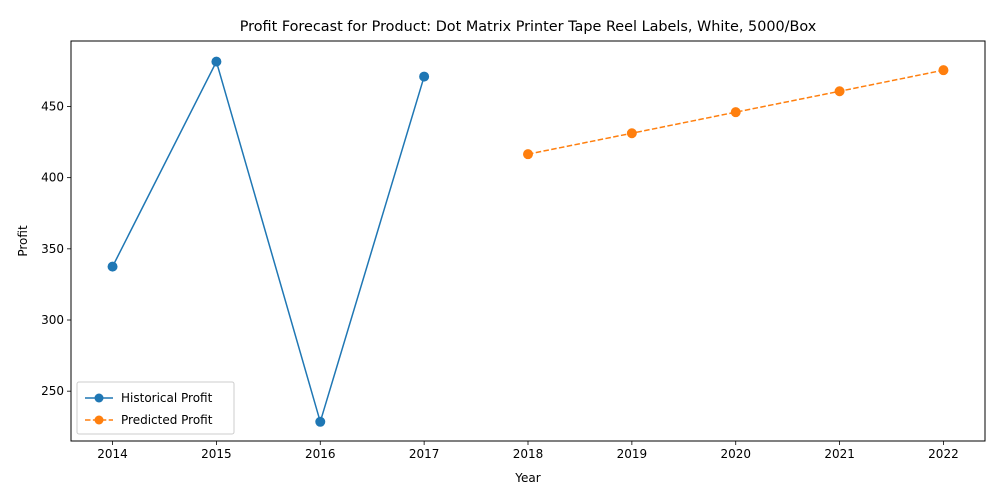 The image size is (1000, 500). What do you see at coordinates (424, 454) in the screenshot?
I see `x-tick-label: 2017` at bounding box center [424, 454].